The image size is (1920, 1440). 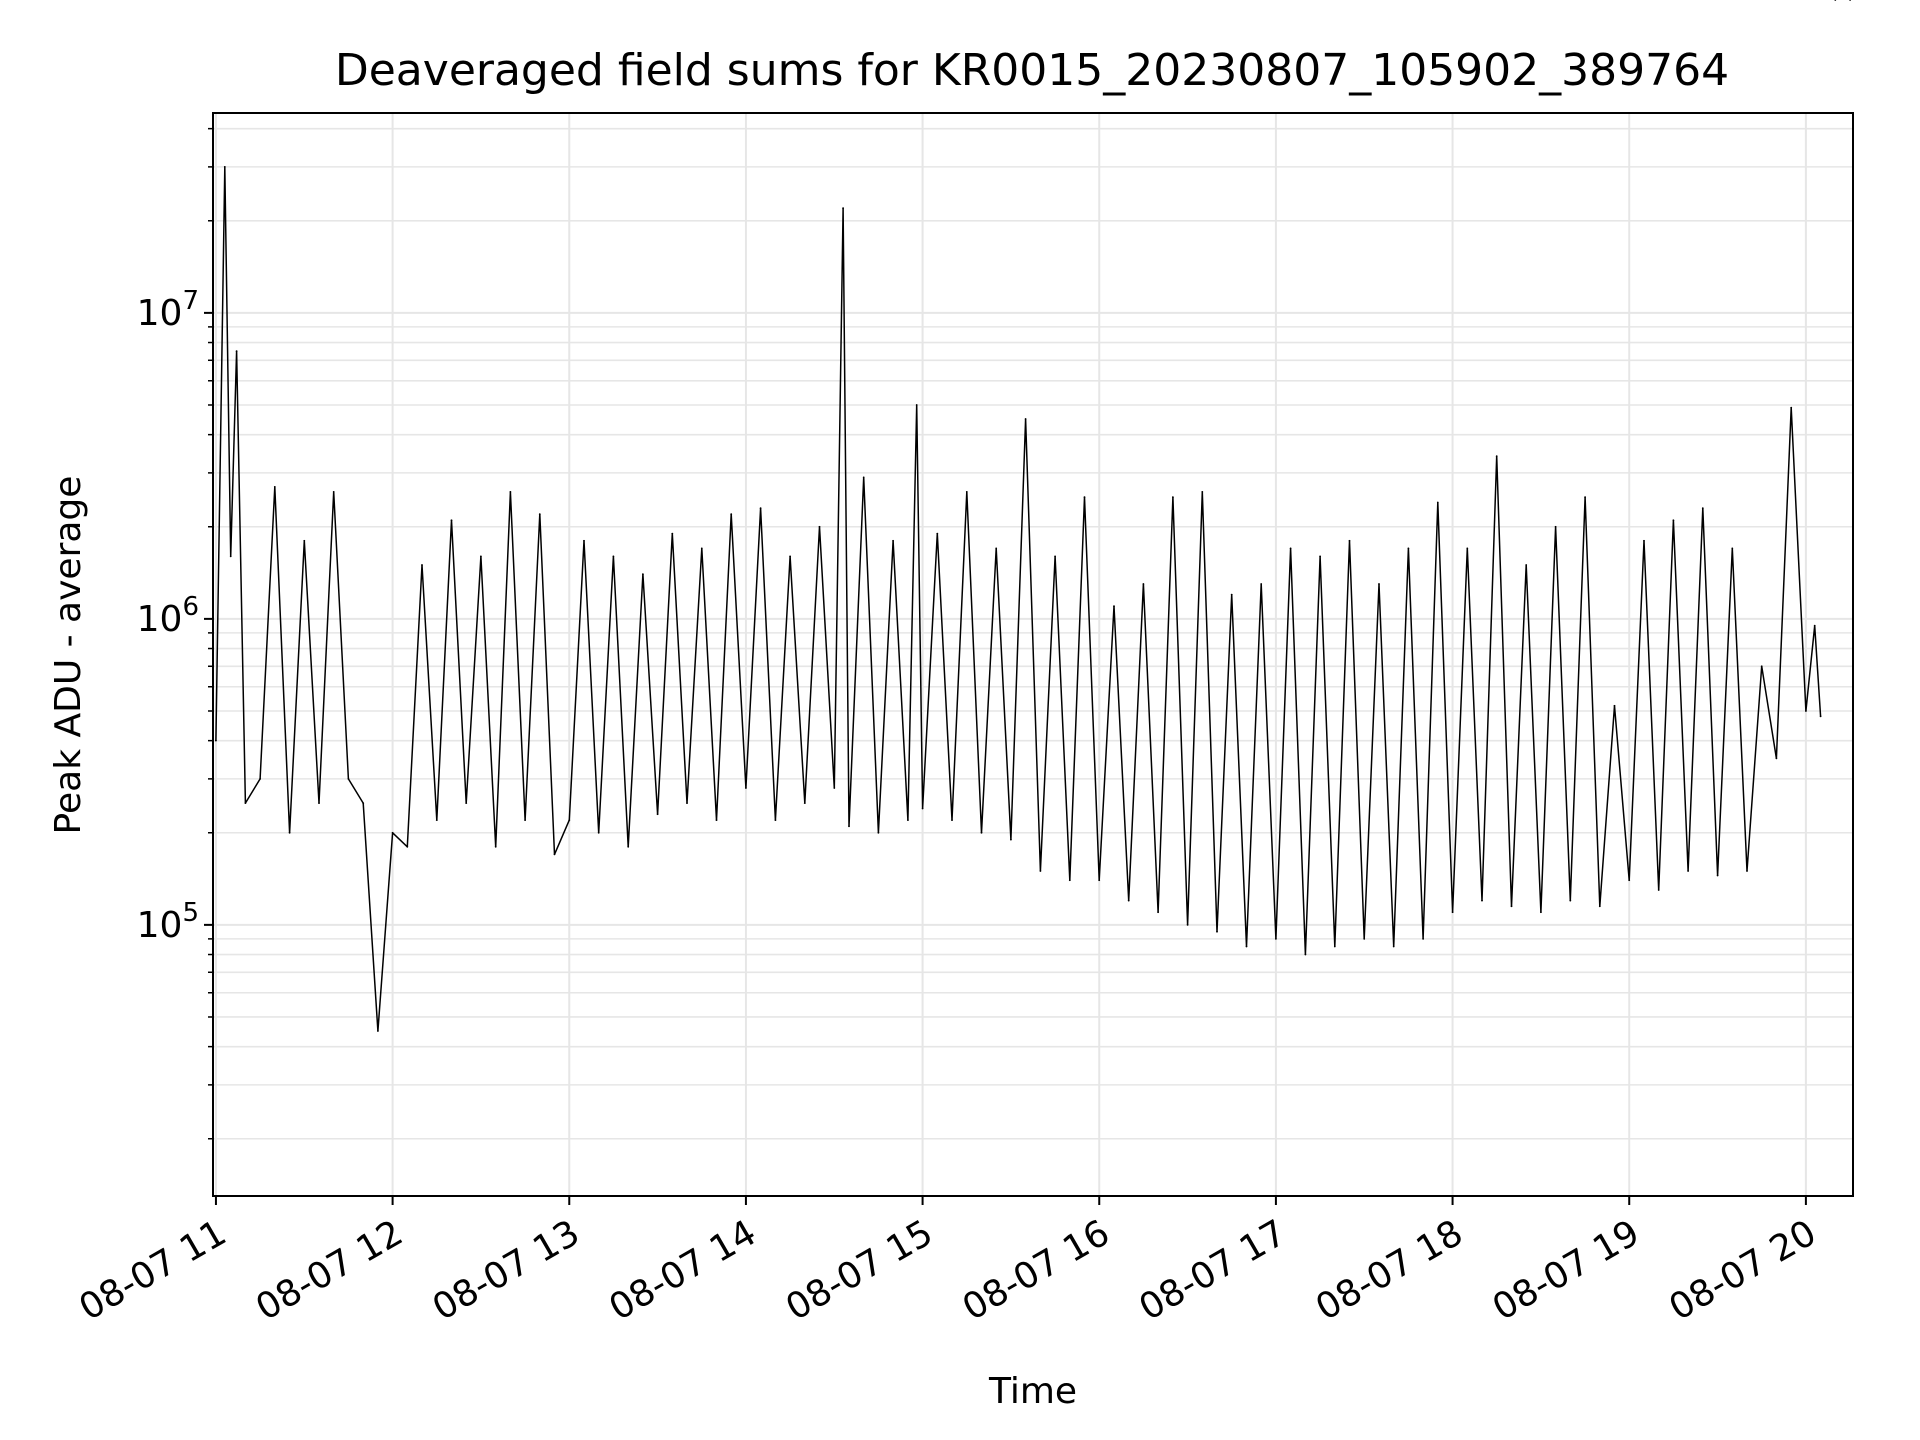 What do you see at coordinates (168, 922) in the screenshot?
I see `y-tick-label: 10⁵` at bounding box center [168, 922].